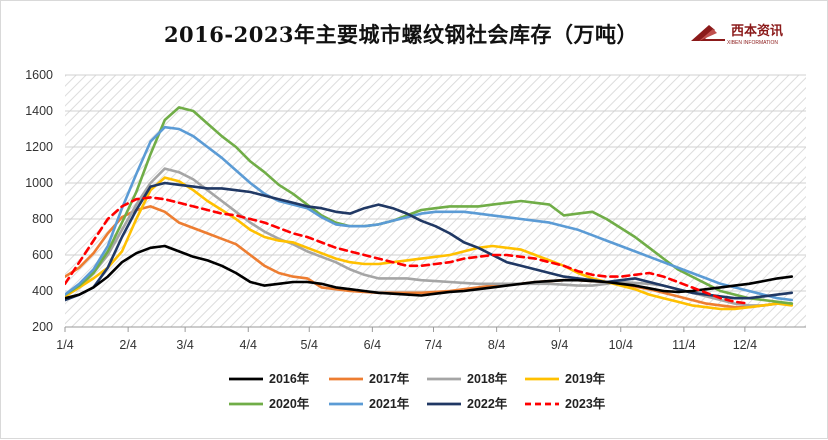 The width and height of the screenshot is (828, 440). I want to click on y-tick-label: 1600, so click(39, 75).